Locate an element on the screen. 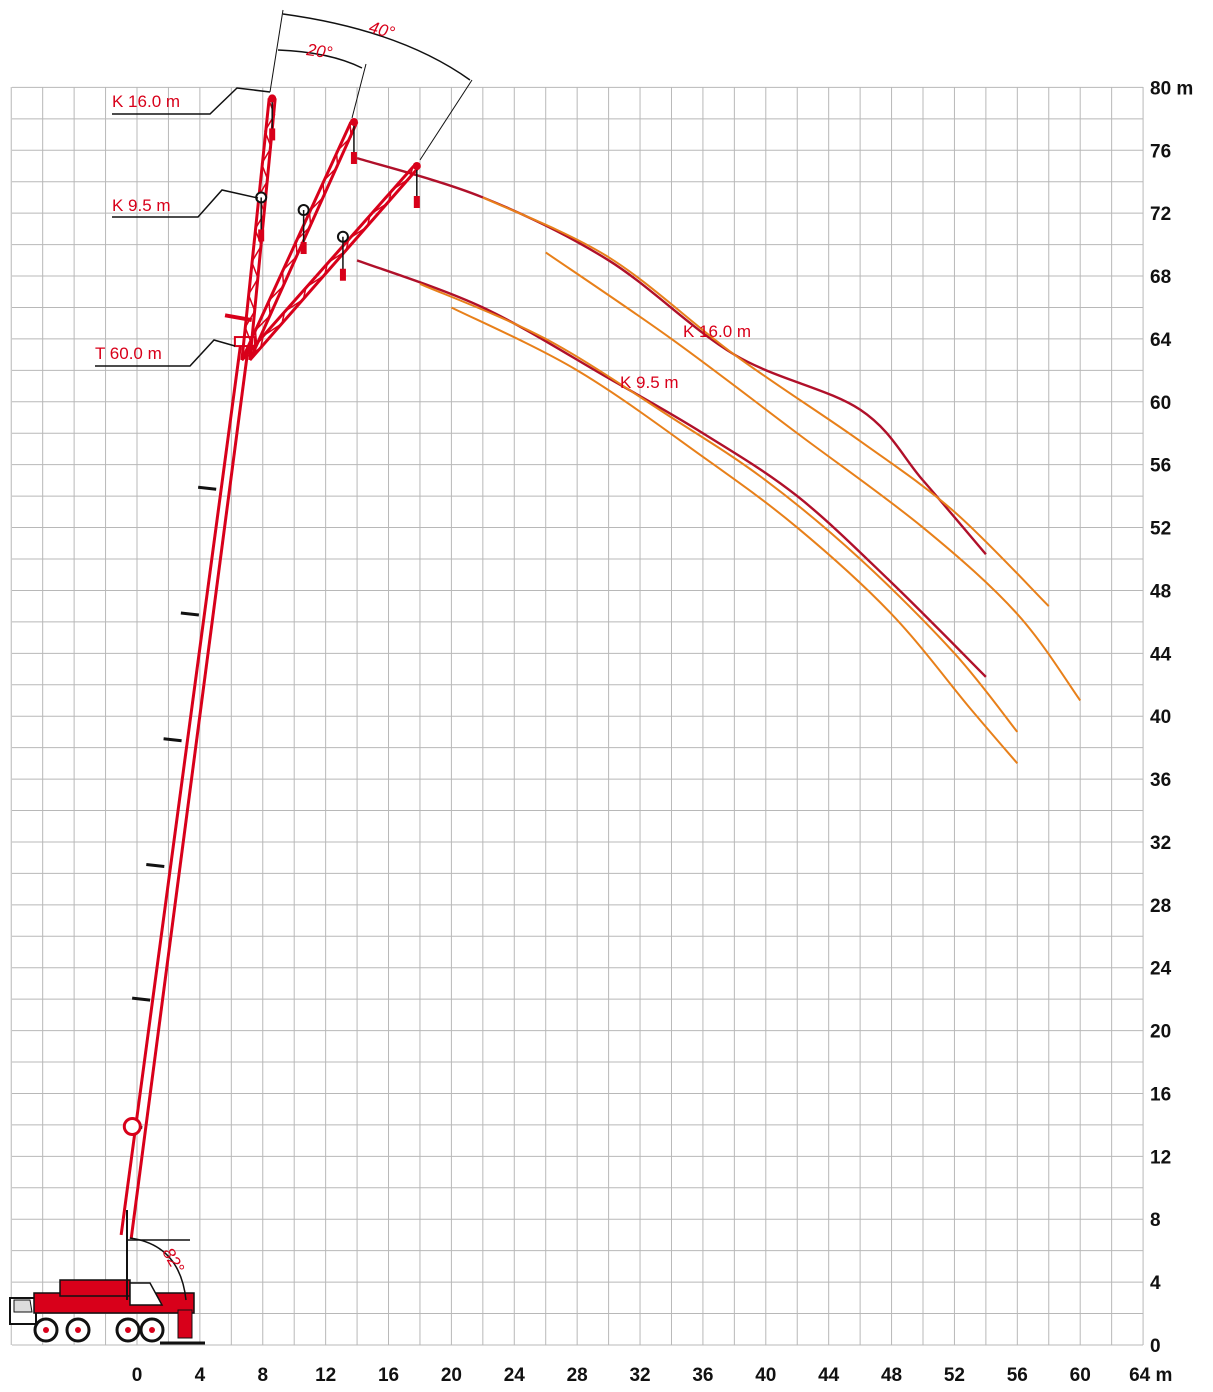 The width and height of the screenshot is (1213, 1392). label-t60-left: T 60.0 m is located at coordinates (128, 353).